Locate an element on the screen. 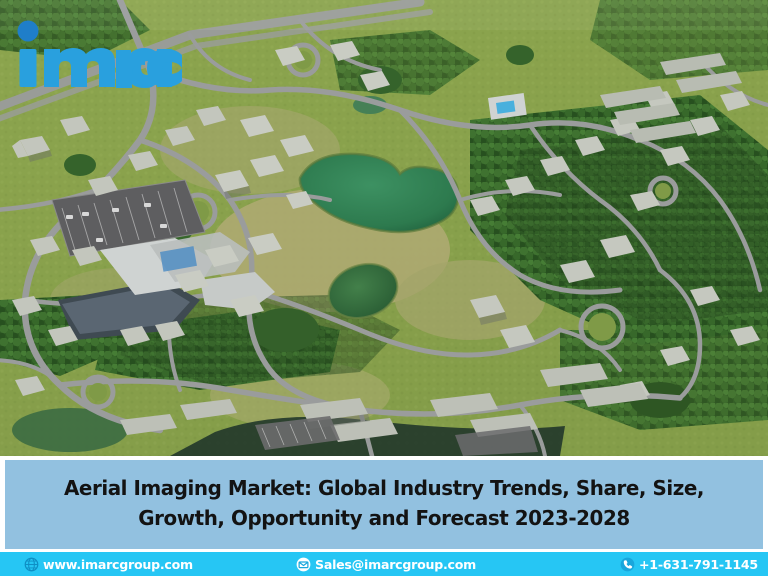  phone-icon is located at coordinates (627, 564).